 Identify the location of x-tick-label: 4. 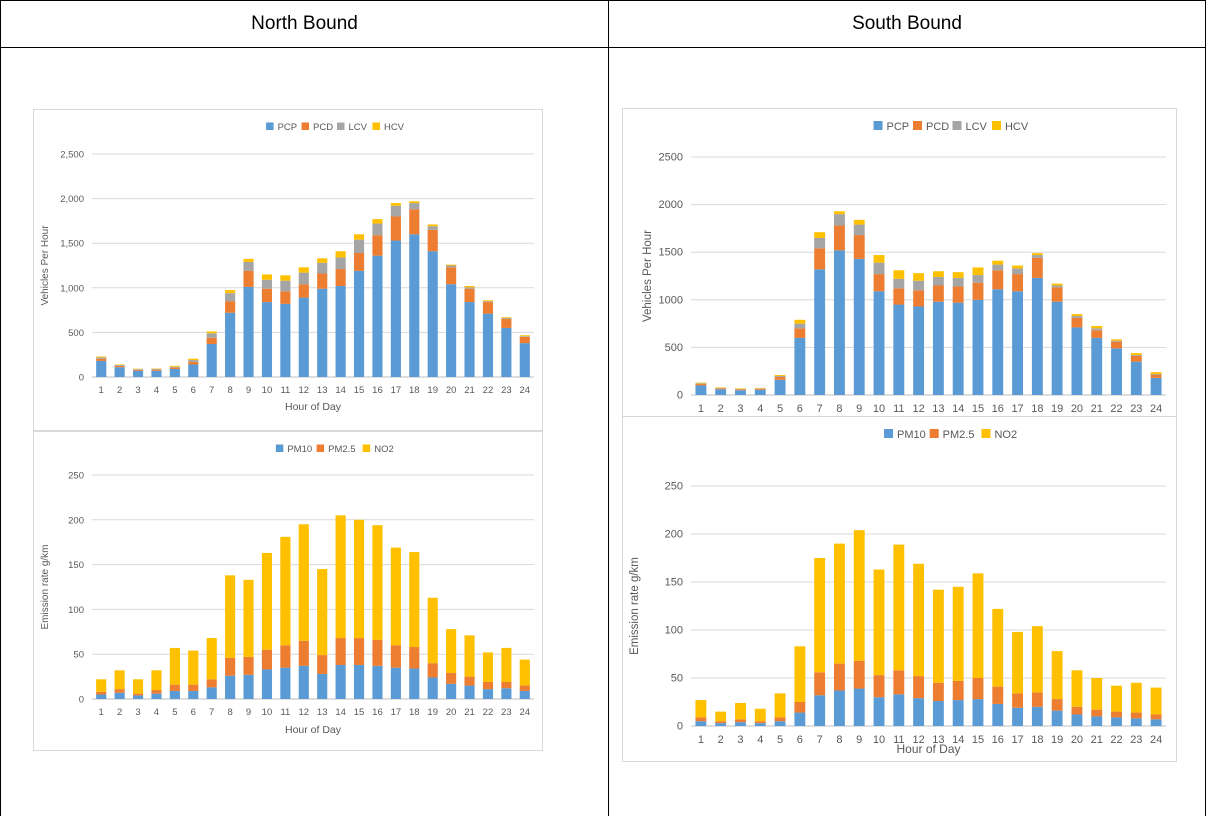
(156, 712).